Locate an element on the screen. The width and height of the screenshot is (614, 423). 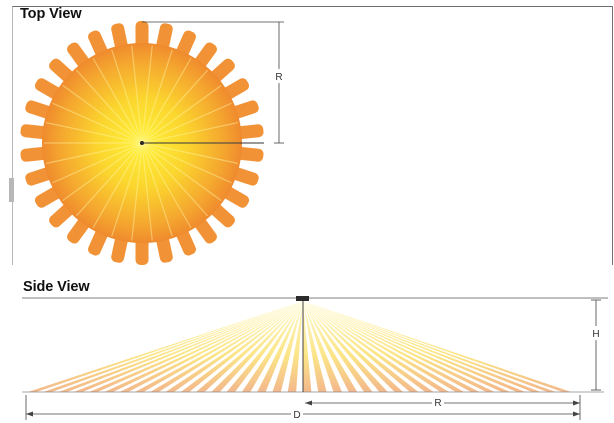
diameter-dimension: D is located at coordinates (302, 408).